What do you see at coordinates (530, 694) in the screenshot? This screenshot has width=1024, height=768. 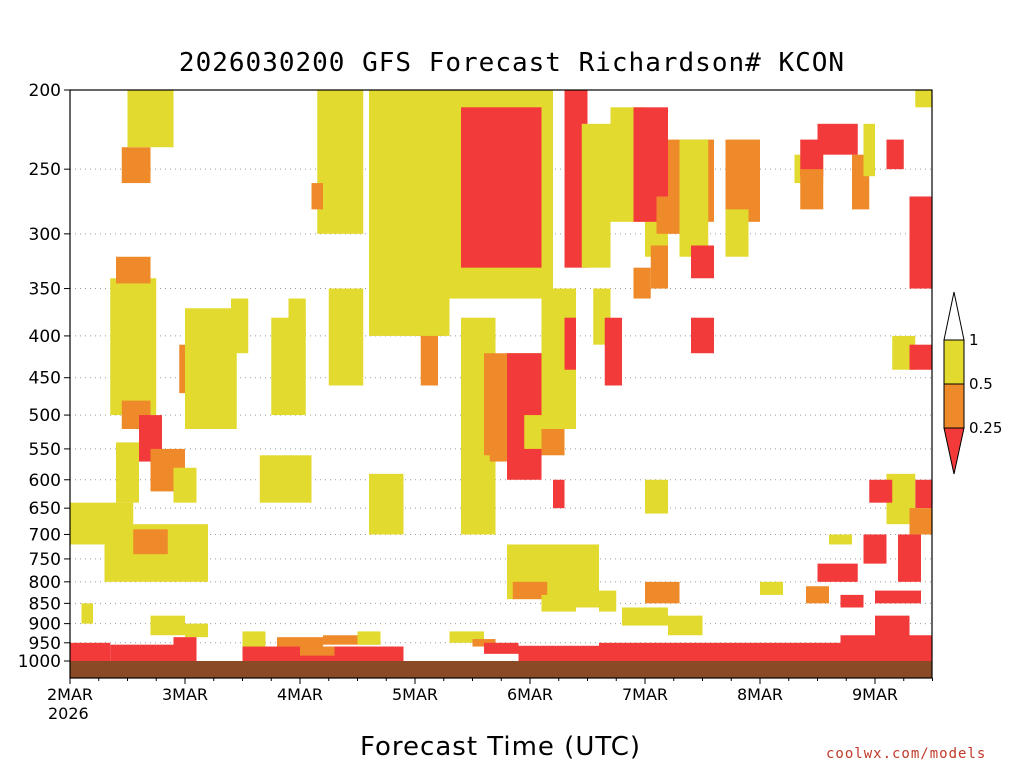 I see `x-tick-label: 6MAR` at bounding box center [530, 694].